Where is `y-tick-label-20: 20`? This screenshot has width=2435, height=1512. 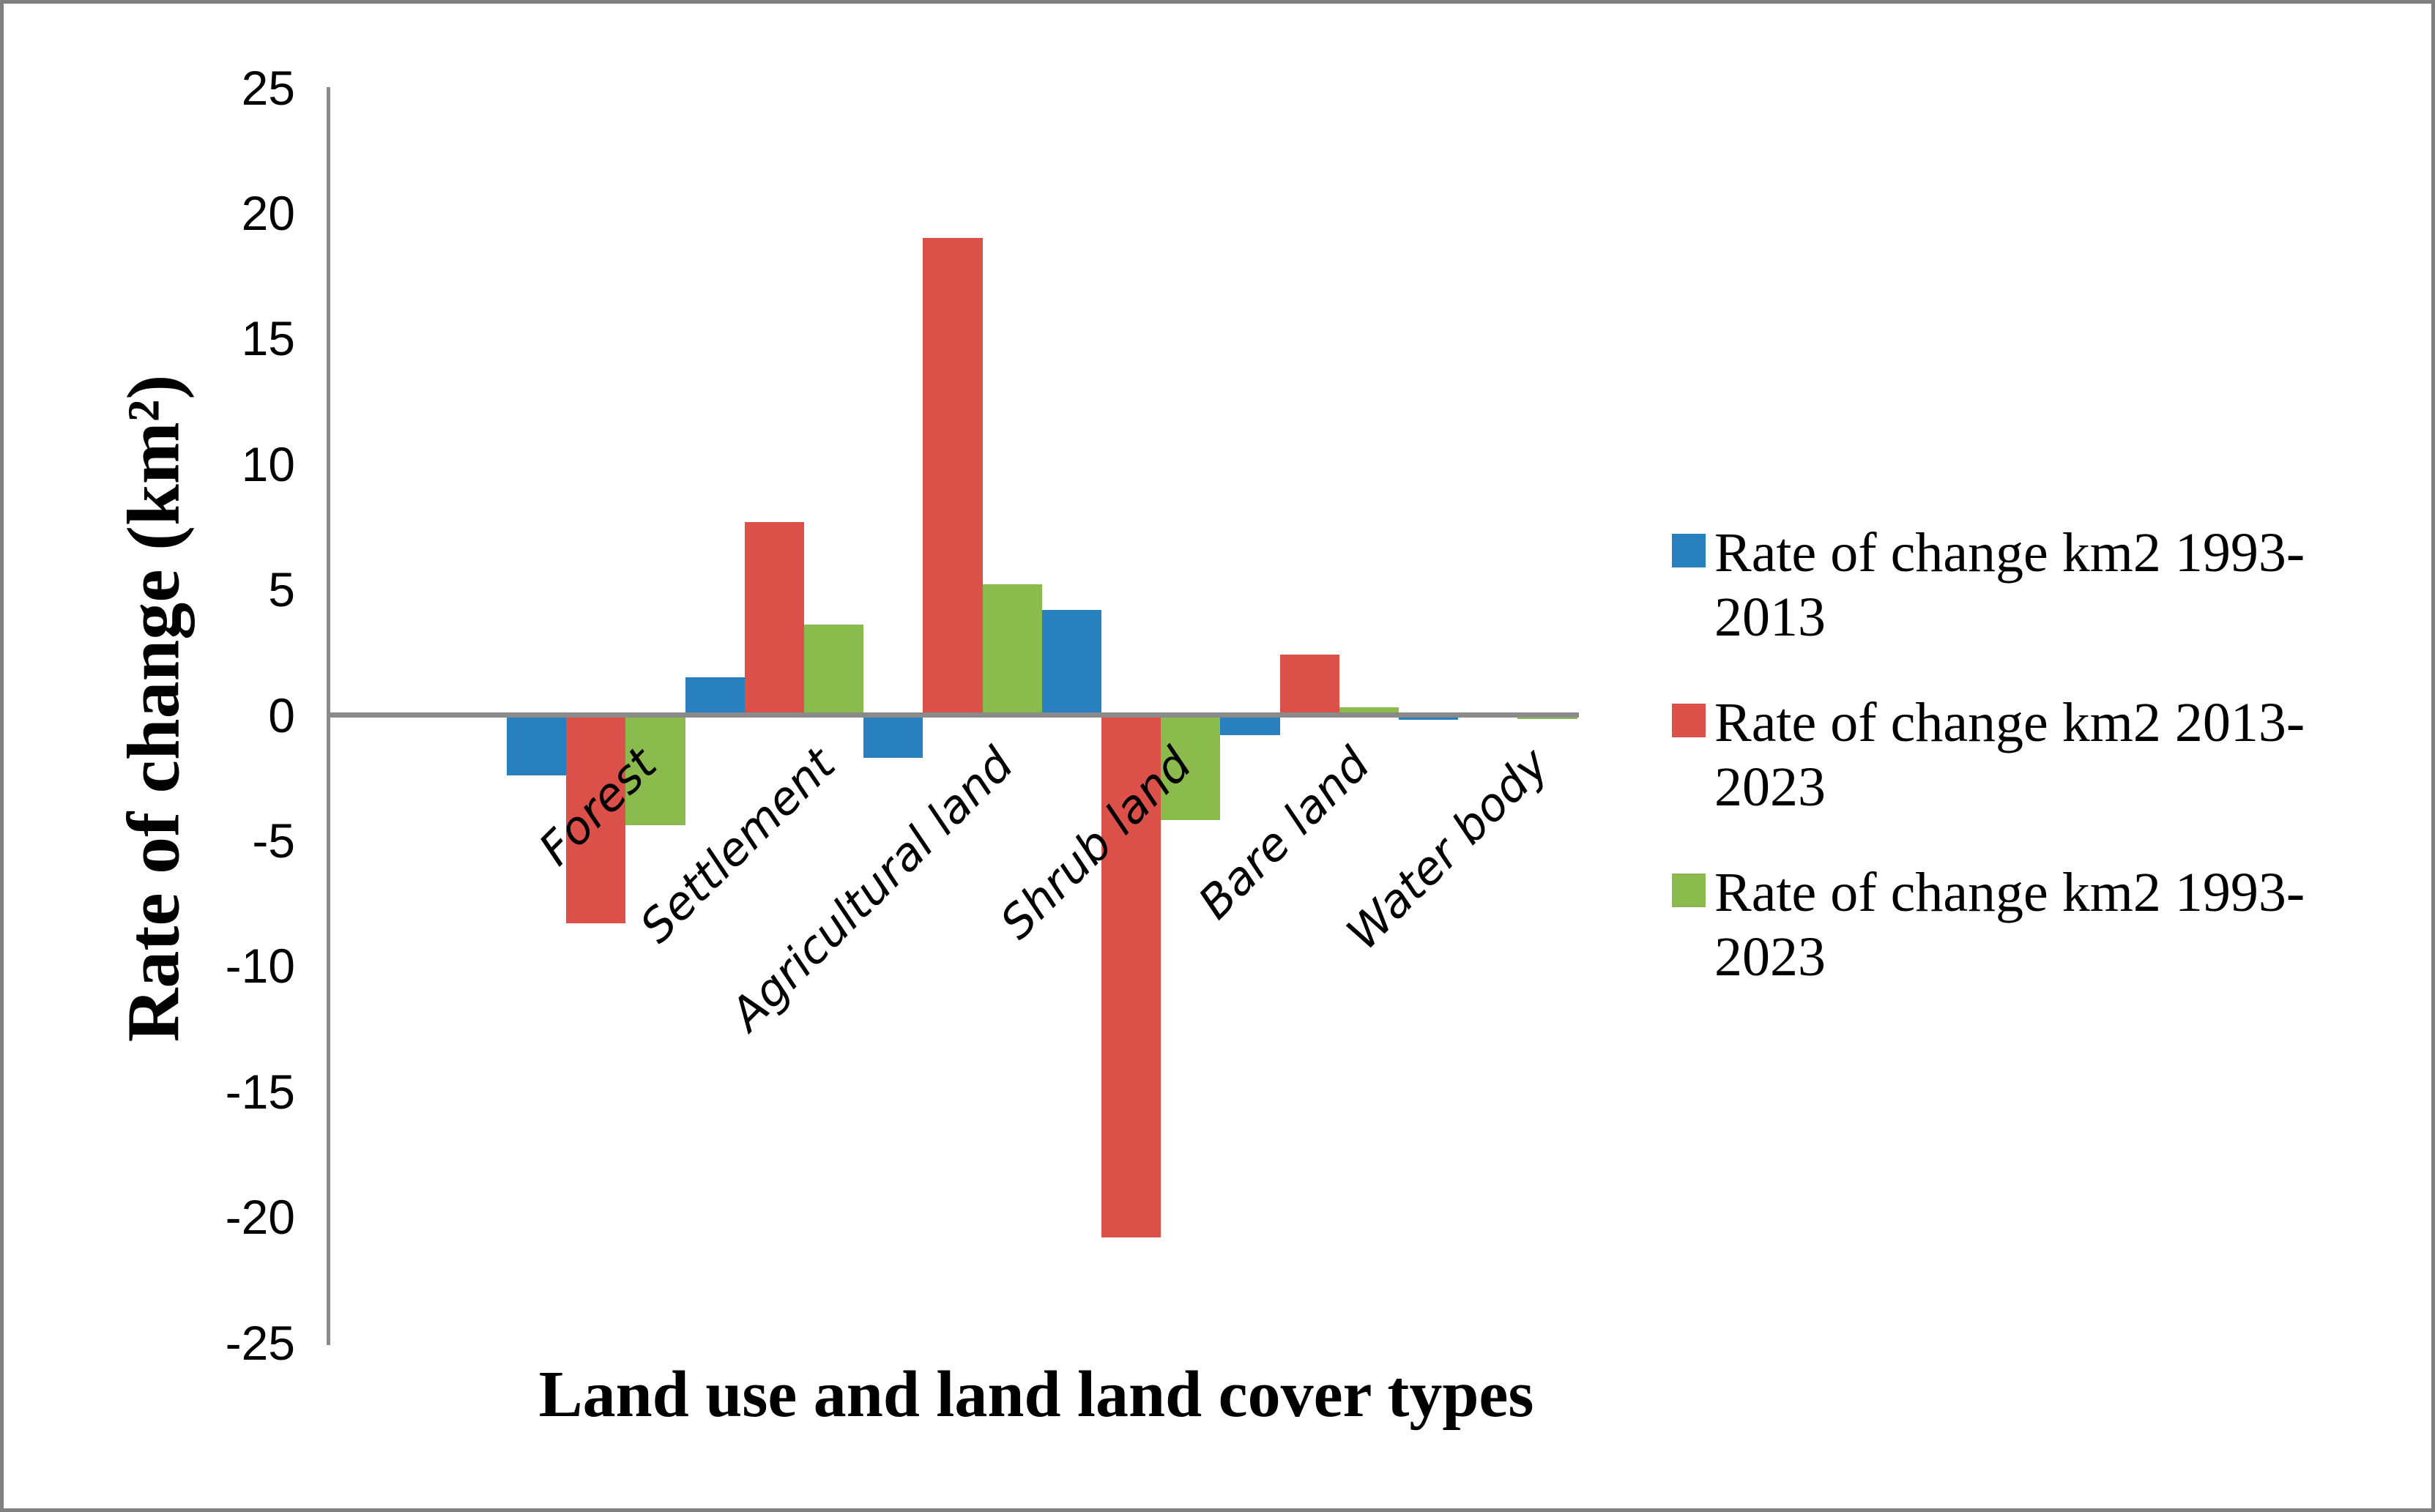
y-tick-label-20: 20 is located at coordinates (268, 212).